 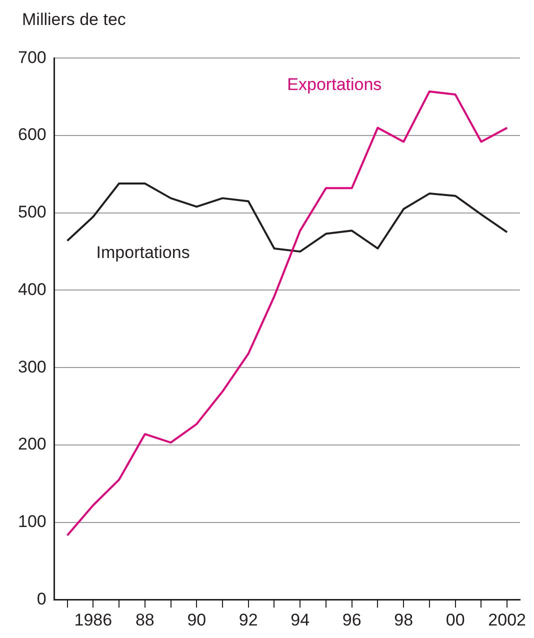 What do you see at coordinates (32, 521) in the screenshot?
I see `y-tick-label: 100` at bounding box center [32, 521].